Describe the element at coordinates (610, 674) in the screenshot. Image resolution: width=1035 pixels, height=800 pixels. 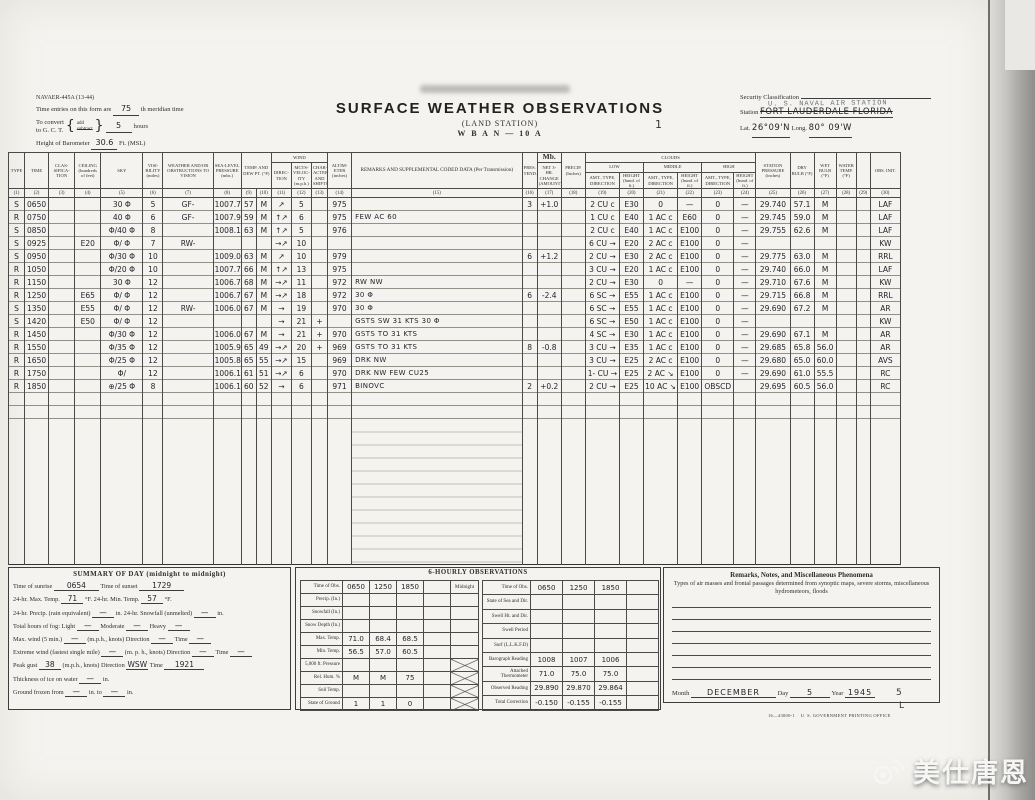
I see `value-cell: 75.0` at that location.